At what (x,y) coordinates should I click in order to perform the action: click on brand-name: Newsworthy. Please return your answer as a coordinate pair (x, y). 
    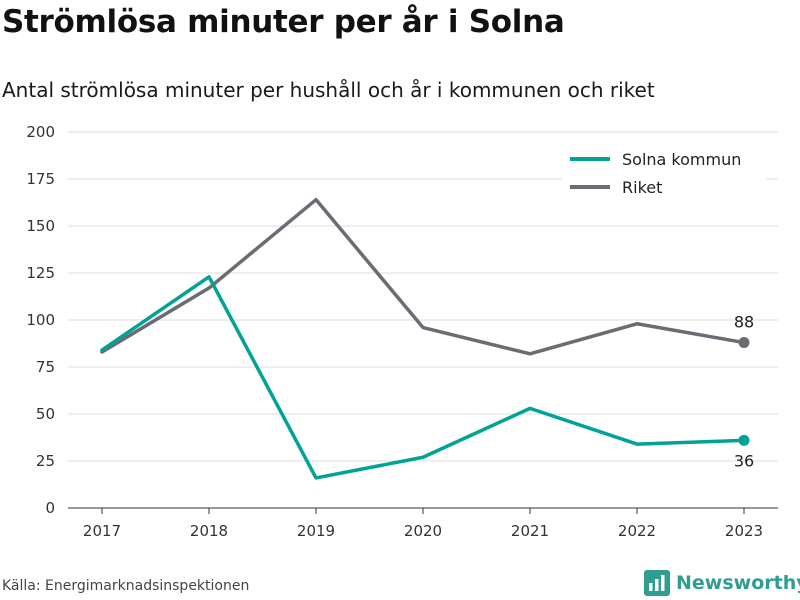
    Looking at the image, I should click on (738, 583).